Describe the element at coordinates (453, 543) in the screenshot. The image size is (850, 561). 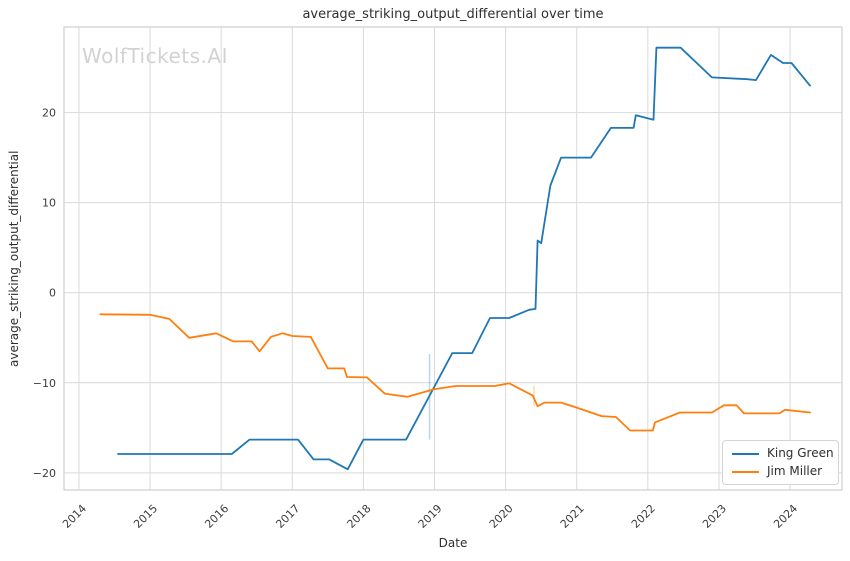
I see `x-axis-label: Date` at that location.